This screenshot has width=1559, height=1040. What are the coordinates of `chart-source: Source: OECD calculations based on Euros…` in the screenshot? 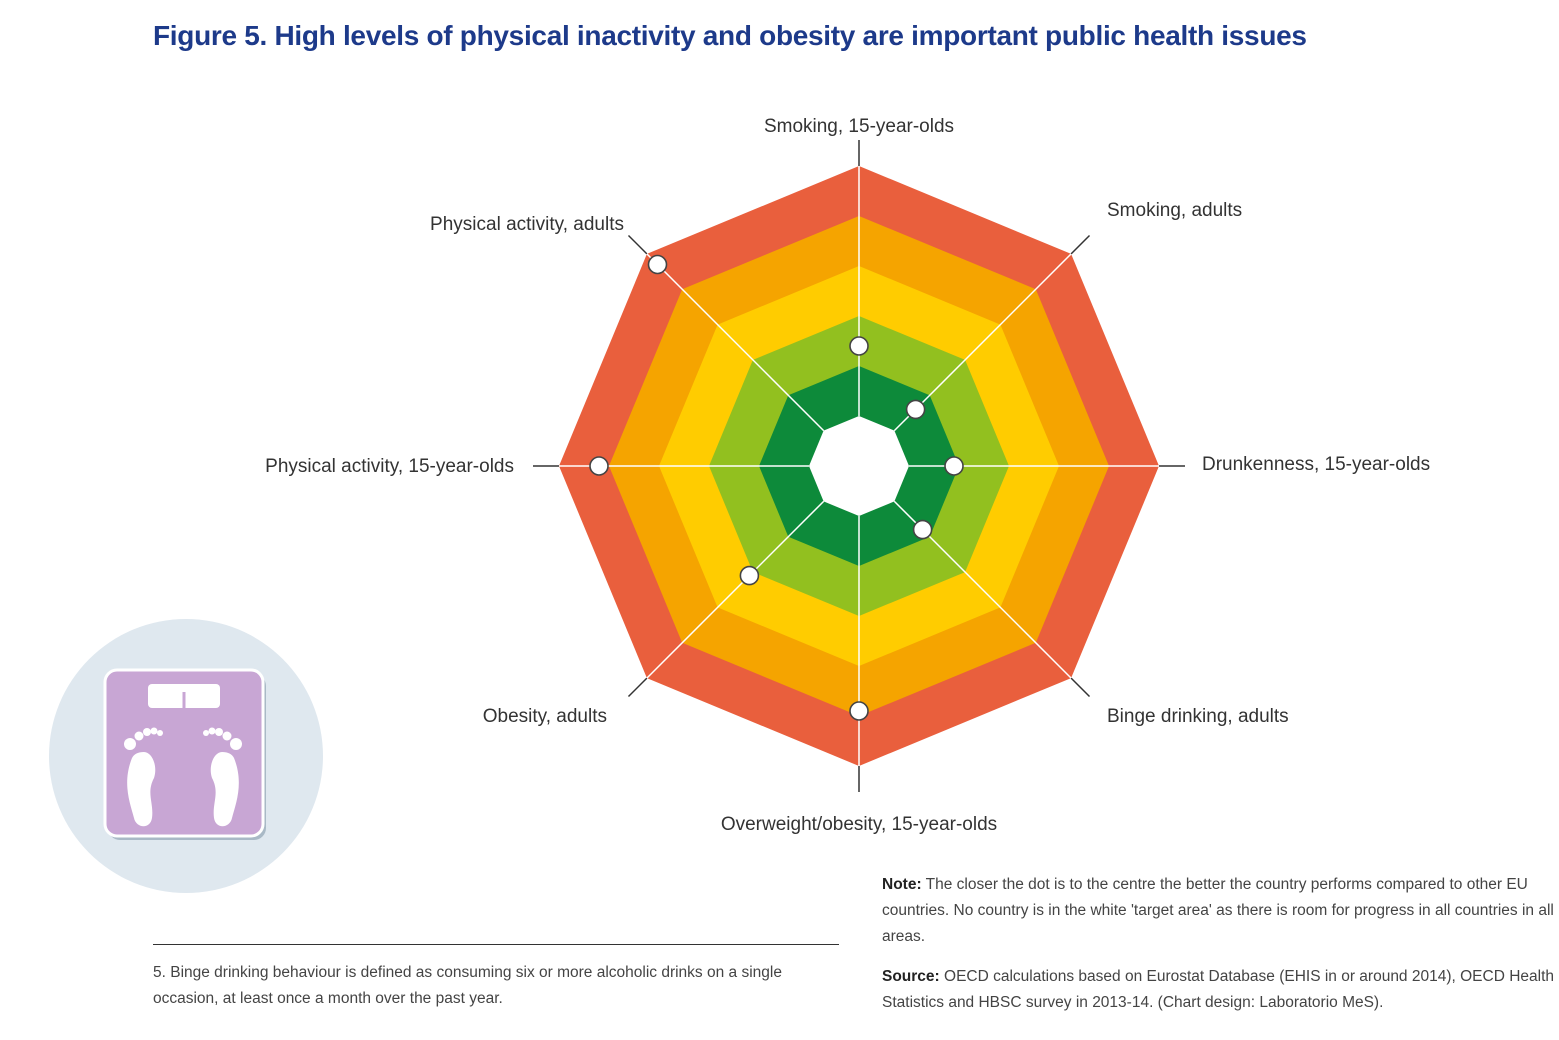 It's located at (1218, 990).